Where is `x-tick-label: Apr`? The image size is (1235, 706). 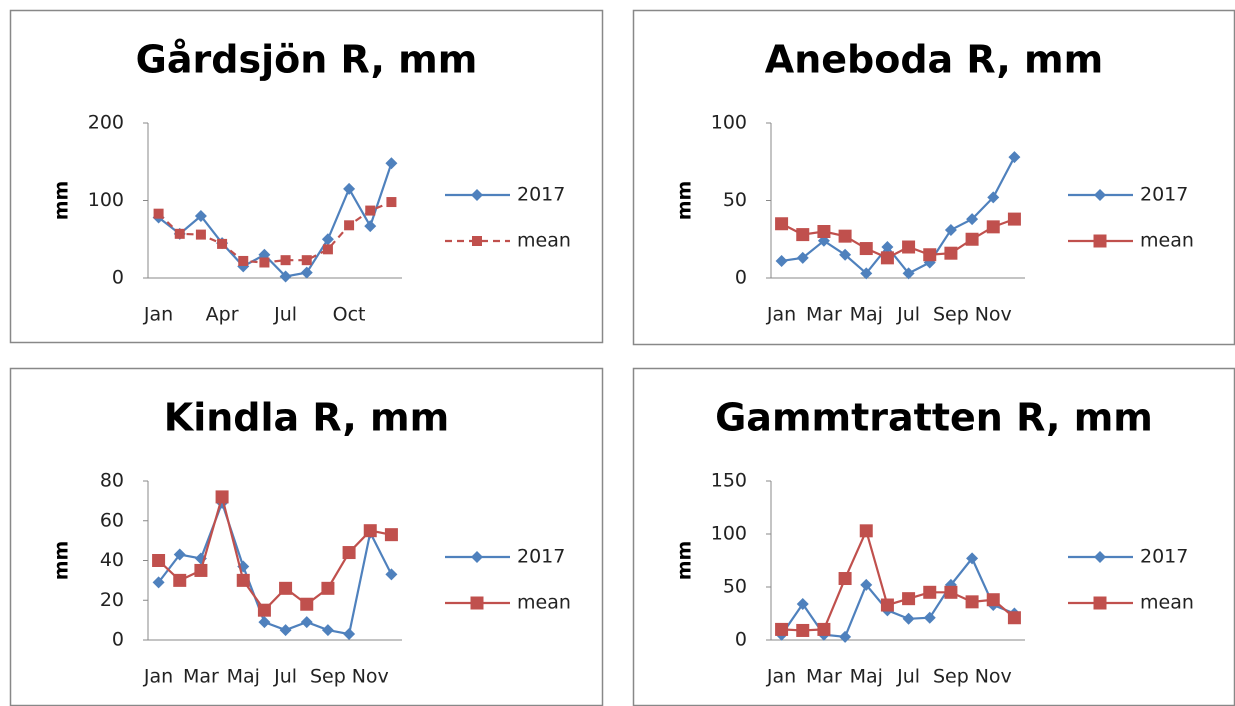
x-tick-label: Apr is located at coordinates (222, 315).